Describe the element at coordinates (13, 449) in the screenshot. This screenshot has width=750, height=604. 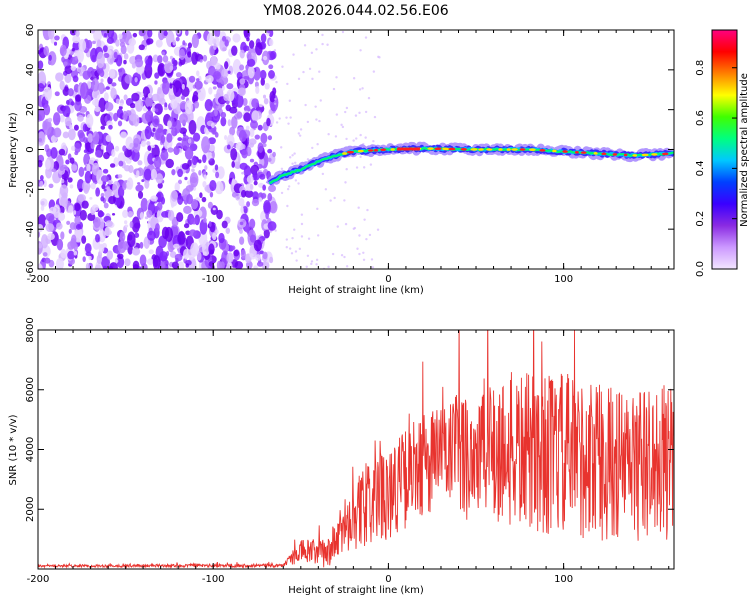
I see `snr-y-label: SNR (10 * v/v)` at that location.